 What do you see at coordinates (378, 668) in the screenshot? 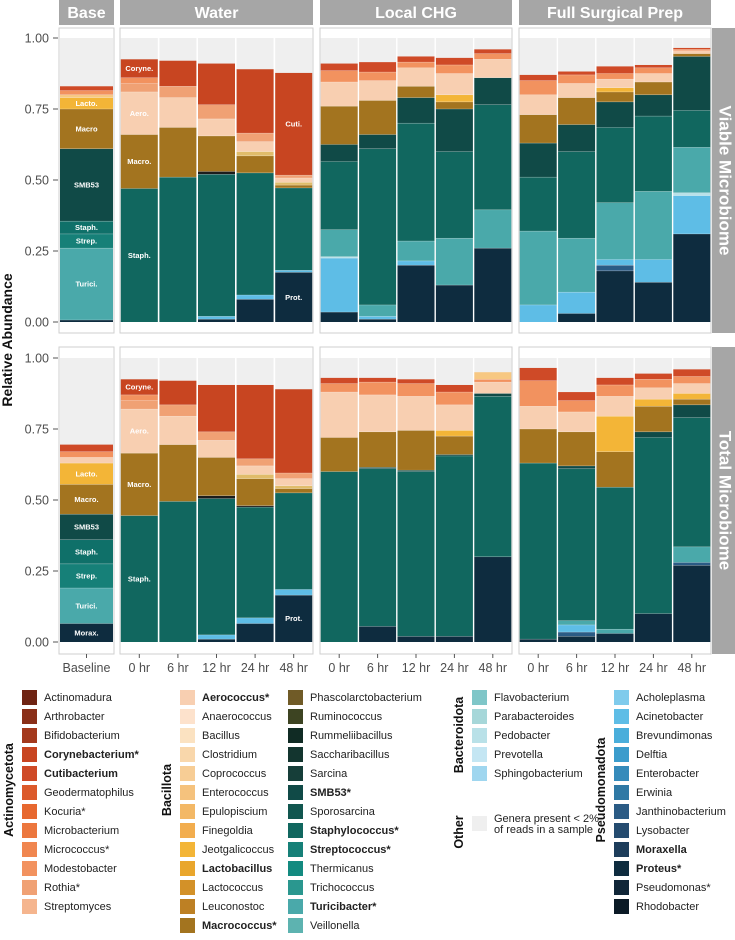
I see `x-tick-label: 6 hr` at bounding box center [378, 668].